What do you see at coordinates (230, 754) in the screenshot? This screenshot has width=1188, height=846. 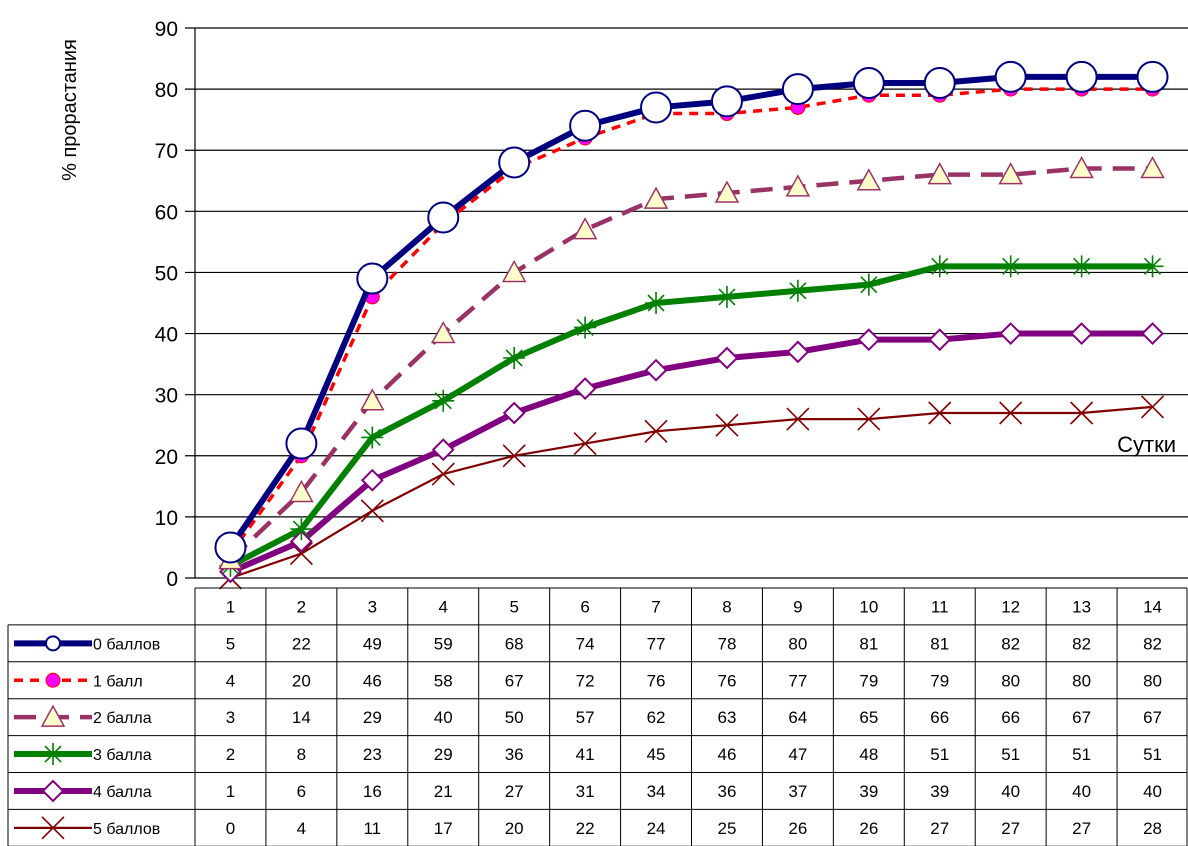 I see `data-label: 2` at bounding box center [230, 754].